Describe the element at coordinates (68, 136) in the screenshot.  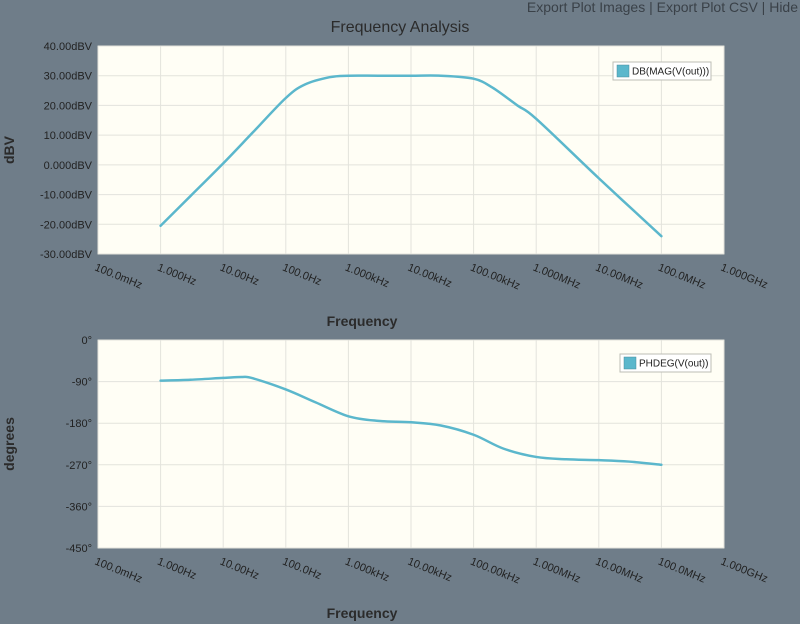
I see `y-tick-label: 10.00dBV` at that location.